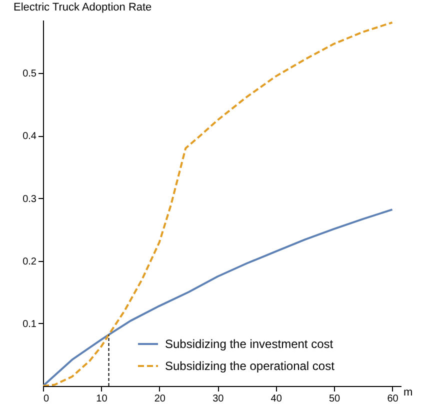 The height and width of the screenshot is (407, 422). Describe the element at coordinates (102, 399) in the screenshot. I see `x-tick-label: 10` at that location.